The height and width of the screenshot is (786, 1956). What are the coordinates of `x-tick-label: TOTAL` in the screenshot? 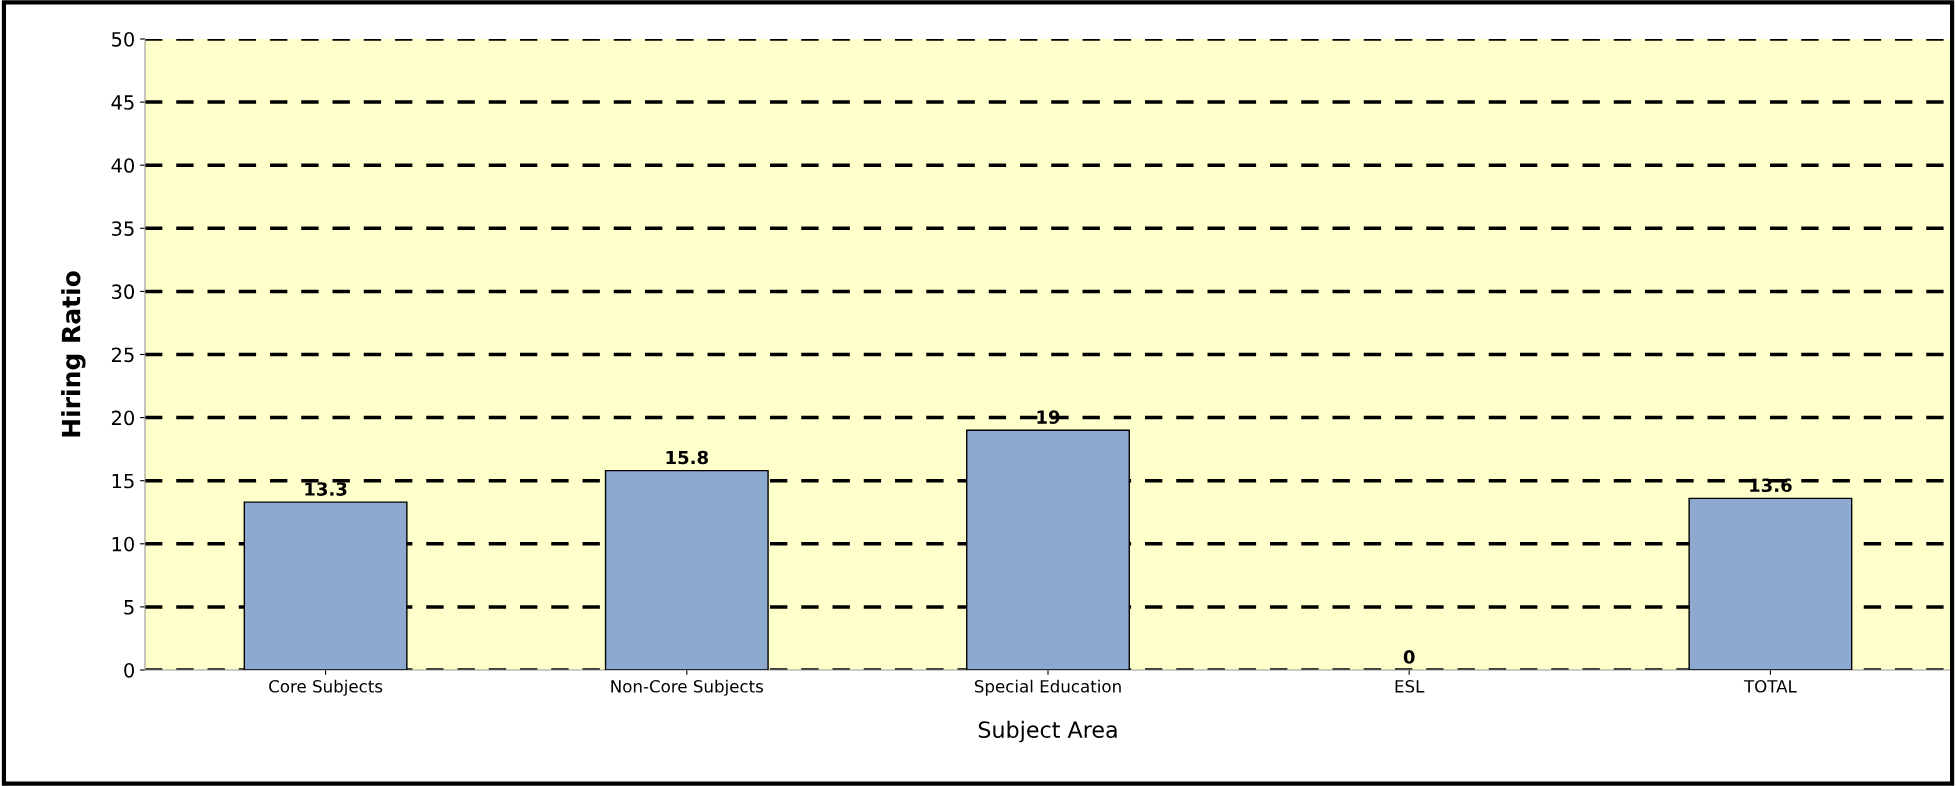 It's located at (1770, 686).